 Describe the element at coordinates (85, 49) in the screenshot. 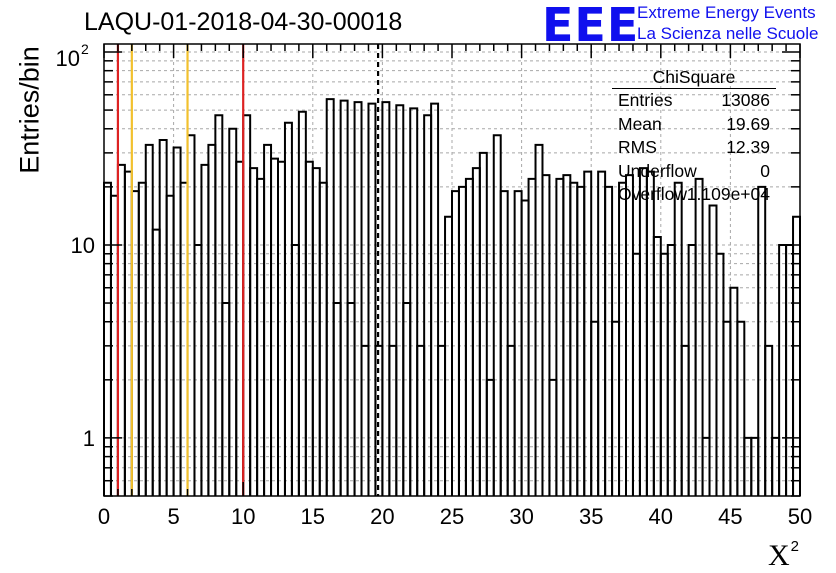

I see `y-tick-label-exponent: 2` at that location.